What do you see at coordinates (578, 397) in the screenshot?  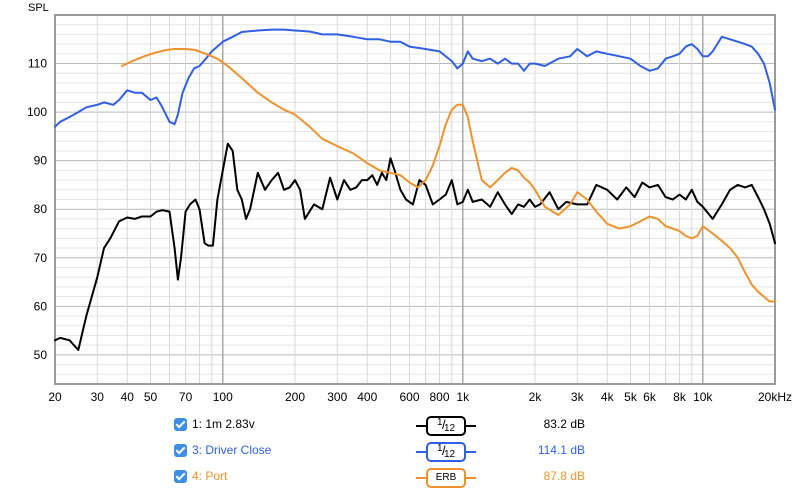 I see `x-tick-label: 3k` at bounding box center [578, 397].